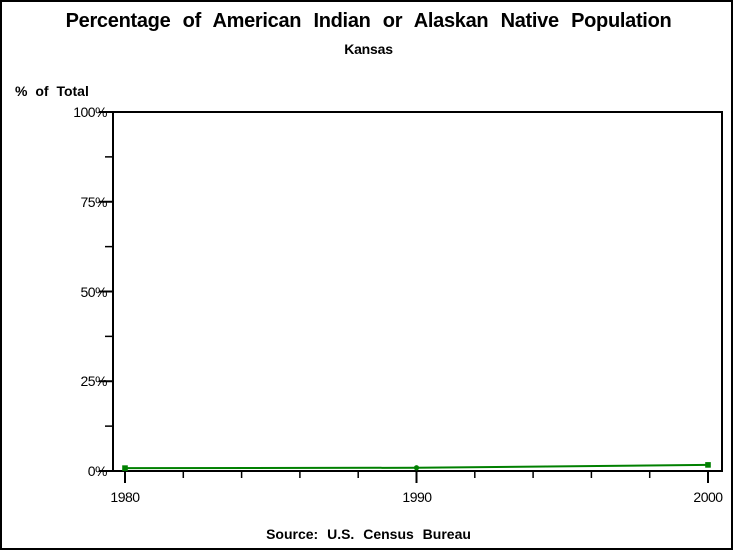 The height and width of the screenshot is (550, 733). I want to click on y-axis-label: % of Total, so click(52, 91).